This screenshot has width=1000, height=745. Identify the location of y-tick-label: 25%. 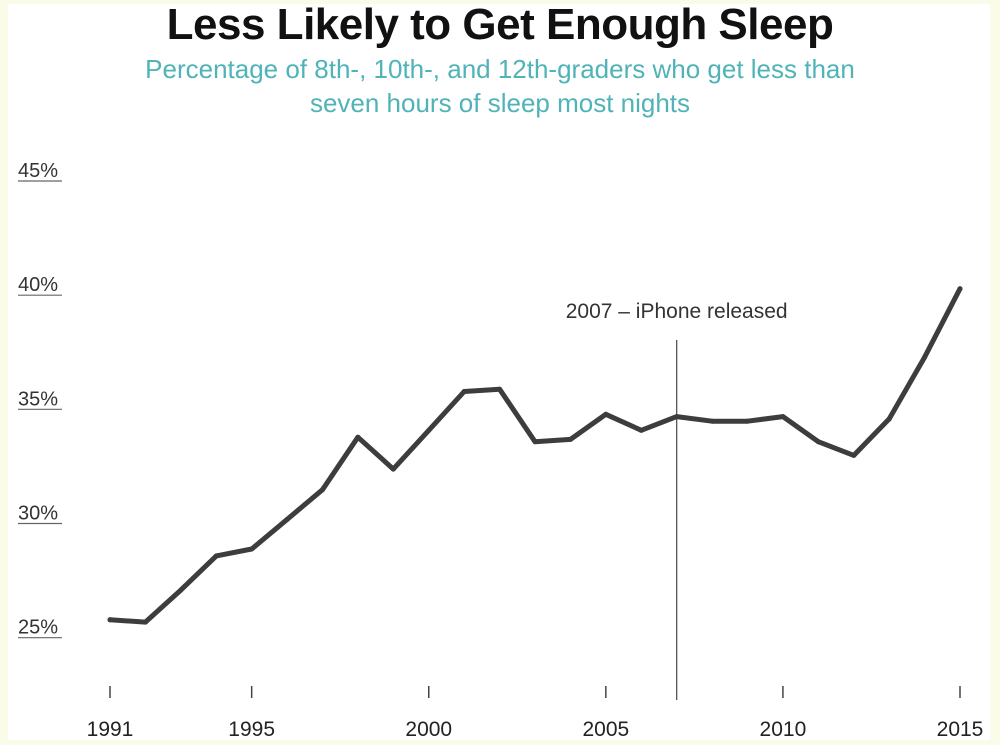
(38, 628).